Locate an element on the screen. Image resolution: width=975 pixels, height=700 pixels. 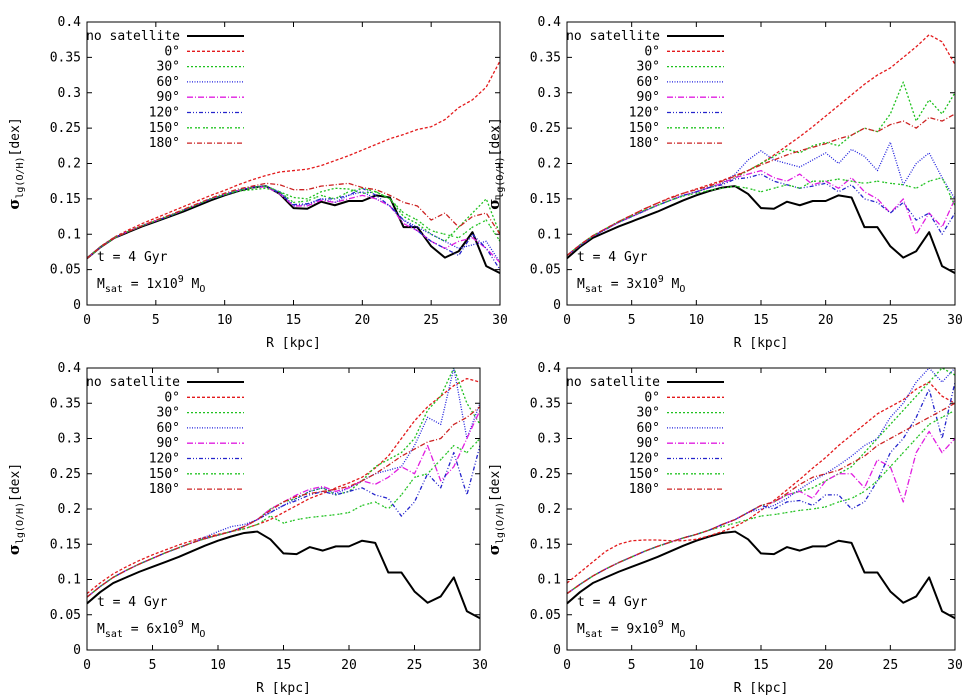
y-tick-label: 0.1 is located at coordinates (69, 580).